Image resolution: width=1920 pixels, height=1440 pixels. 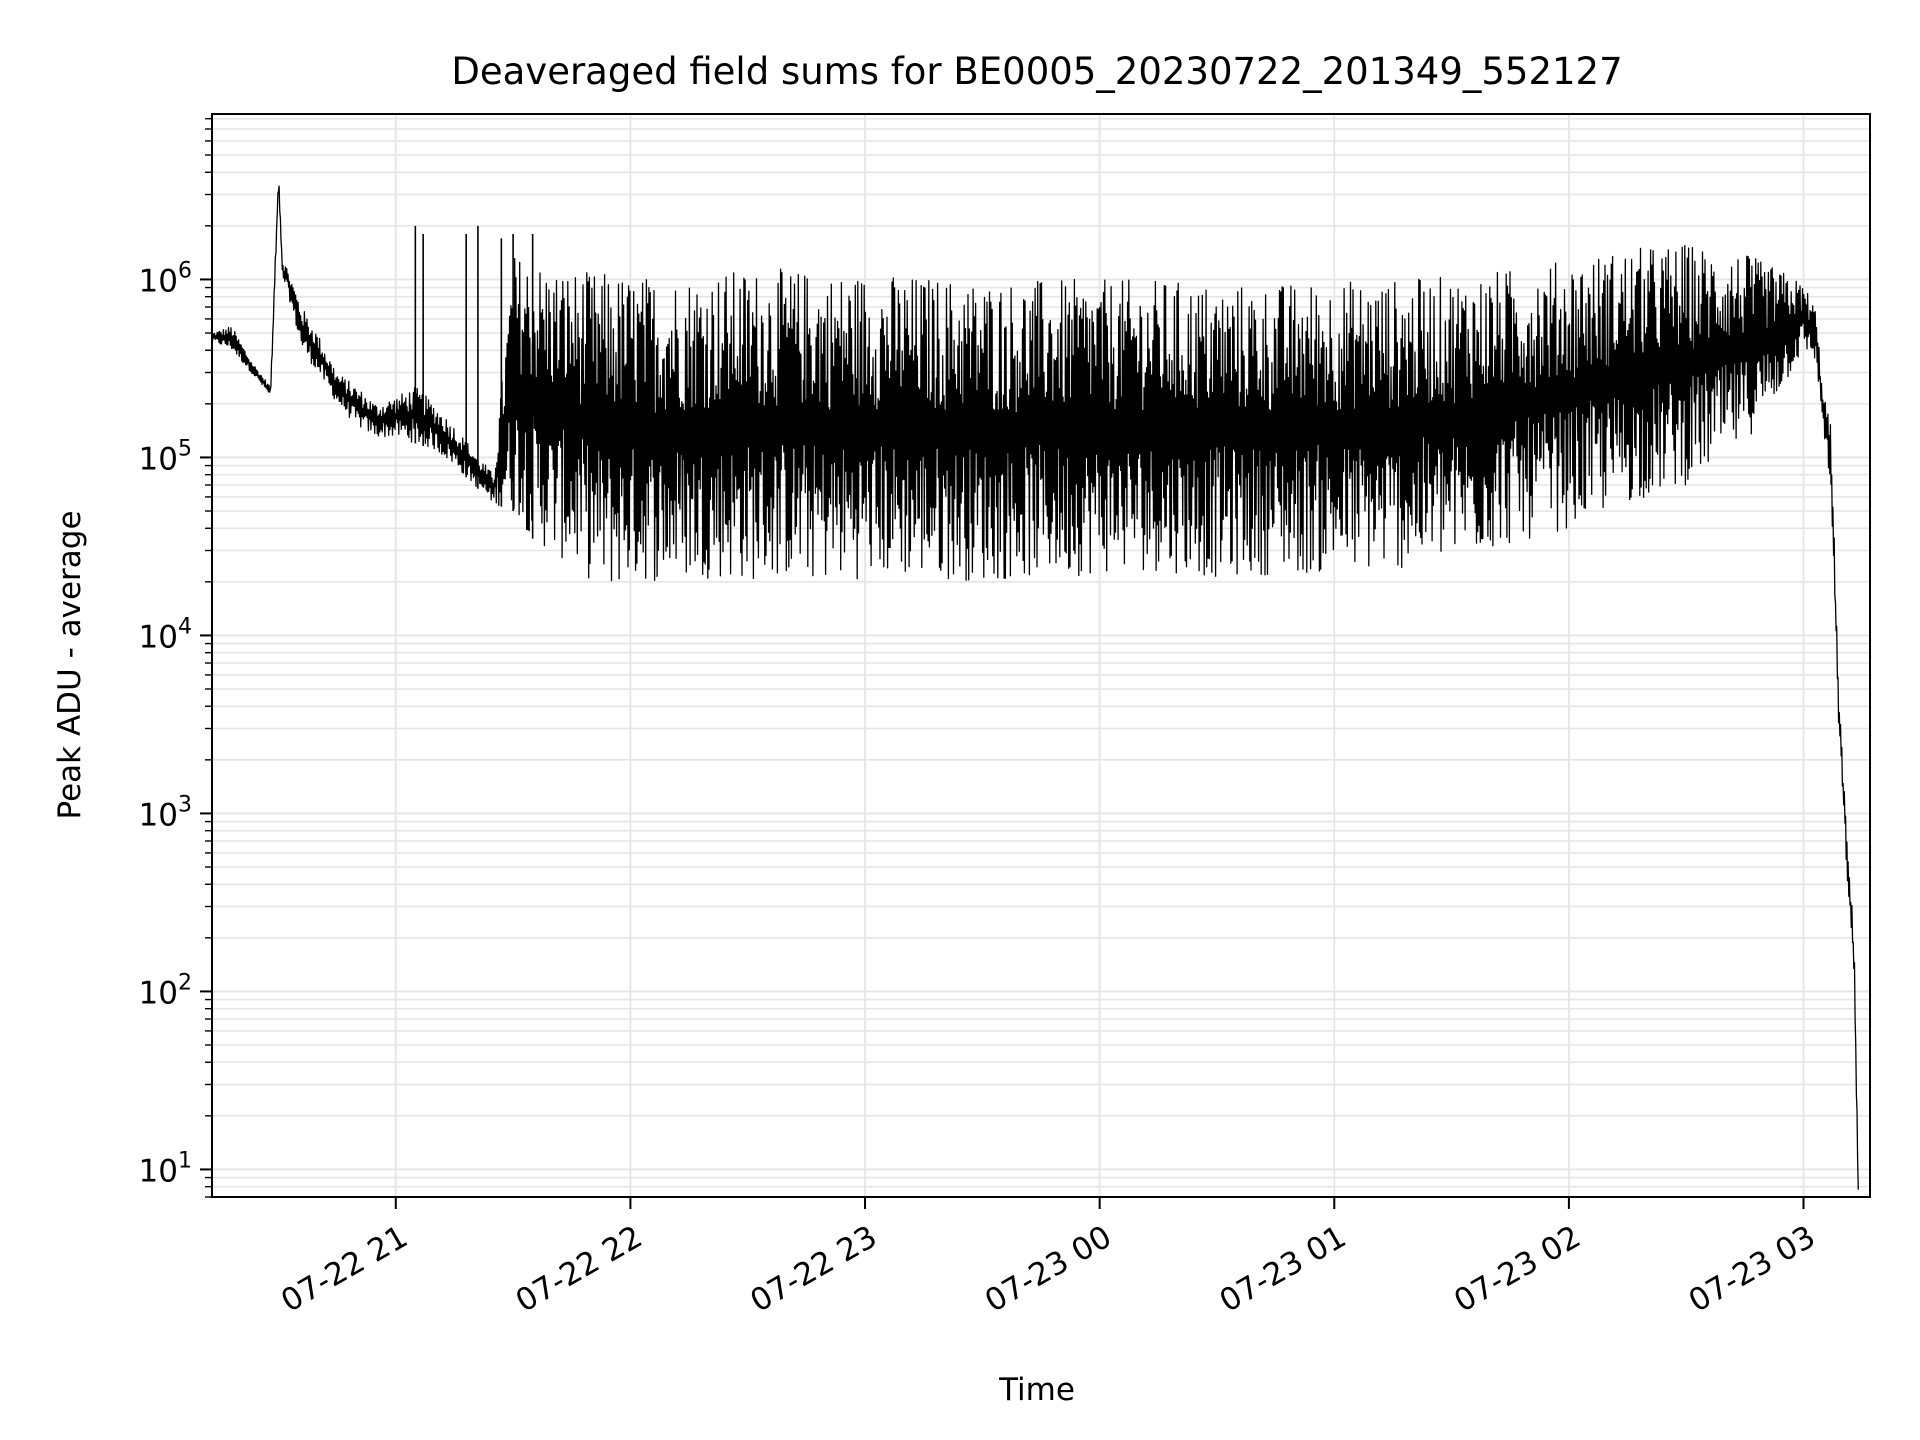 I want to click on y-tick-label: 10¹, so click(x=165, y=1168).